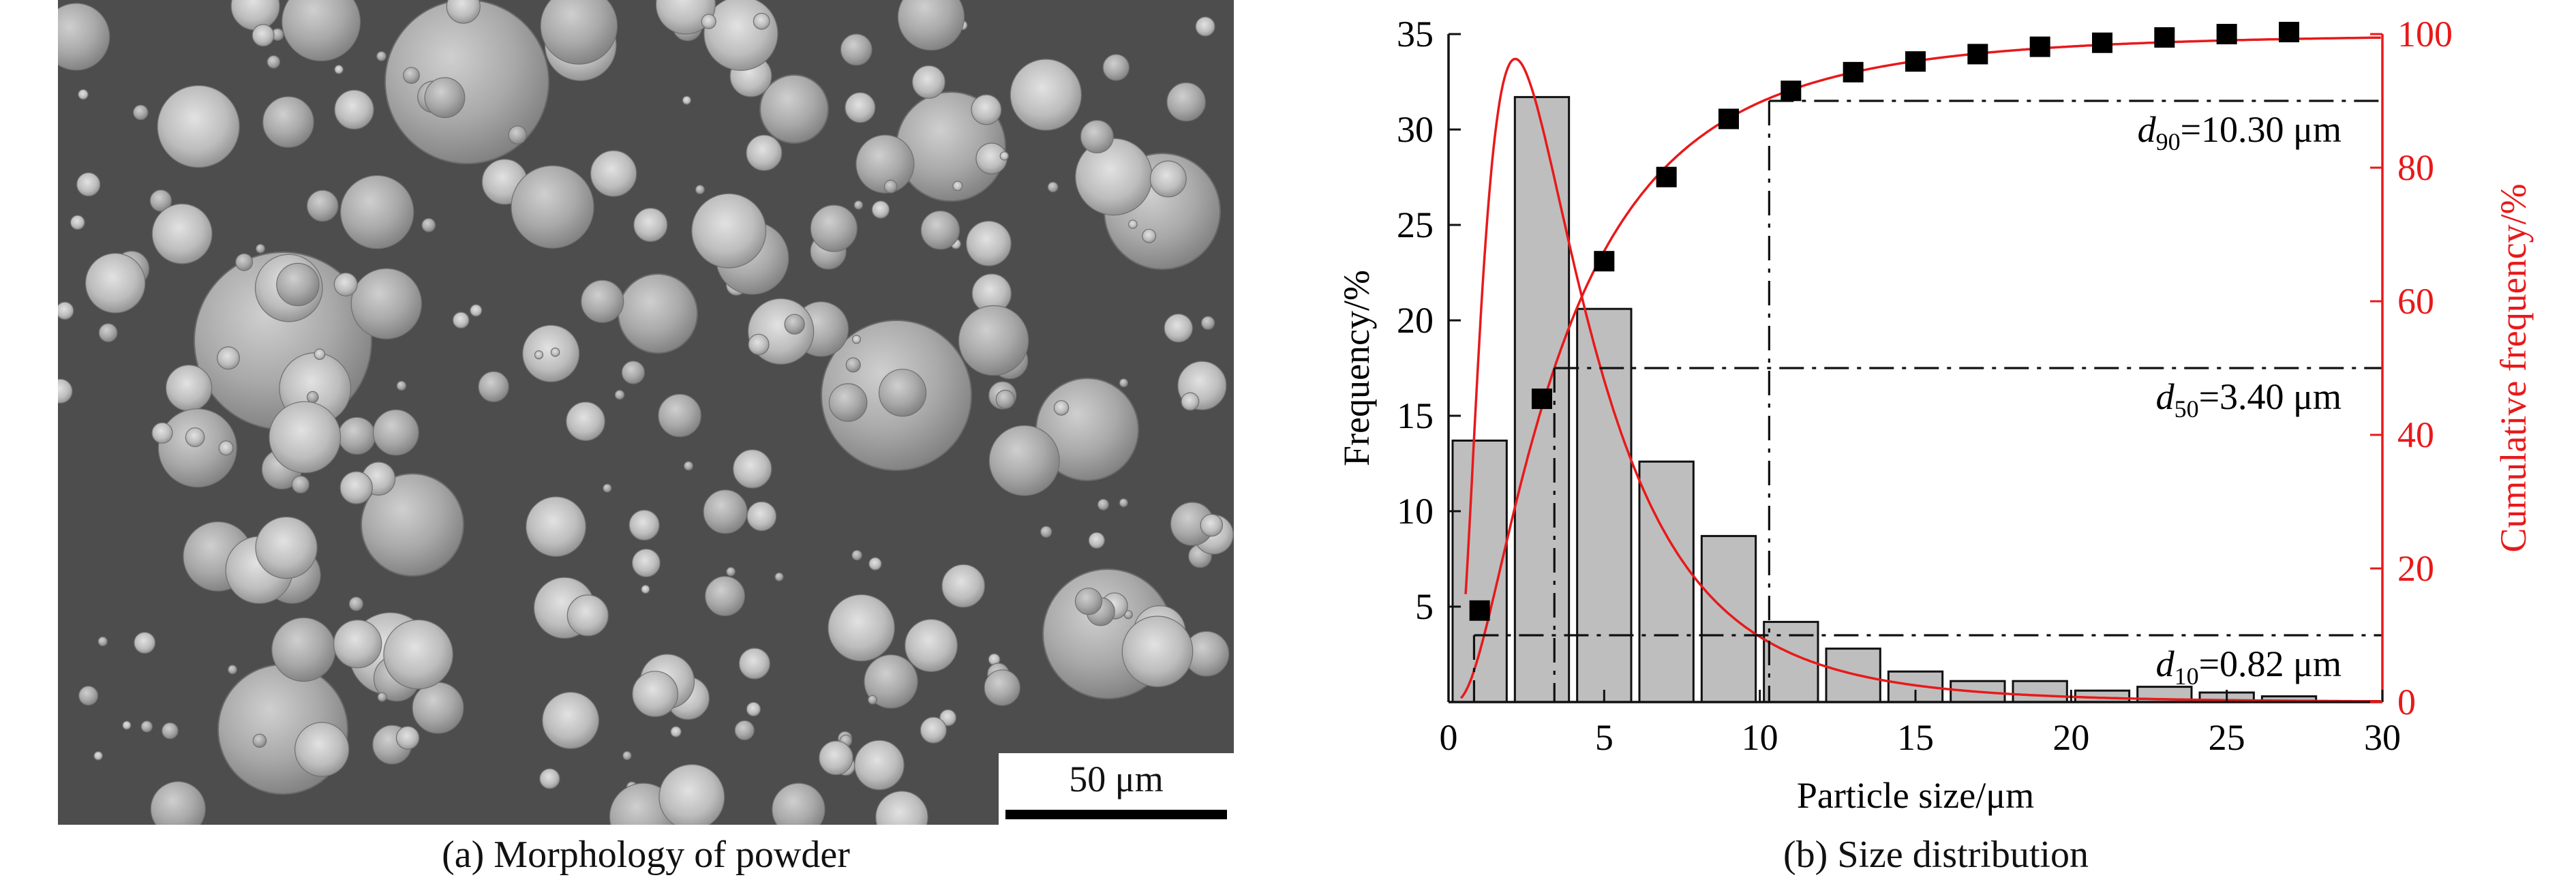 The image size is (2576, 882). What do you see at coordinates (1760, 737) in the screenshot?
I see `x-tick-label: 10` at bounding box center [1760, 737].